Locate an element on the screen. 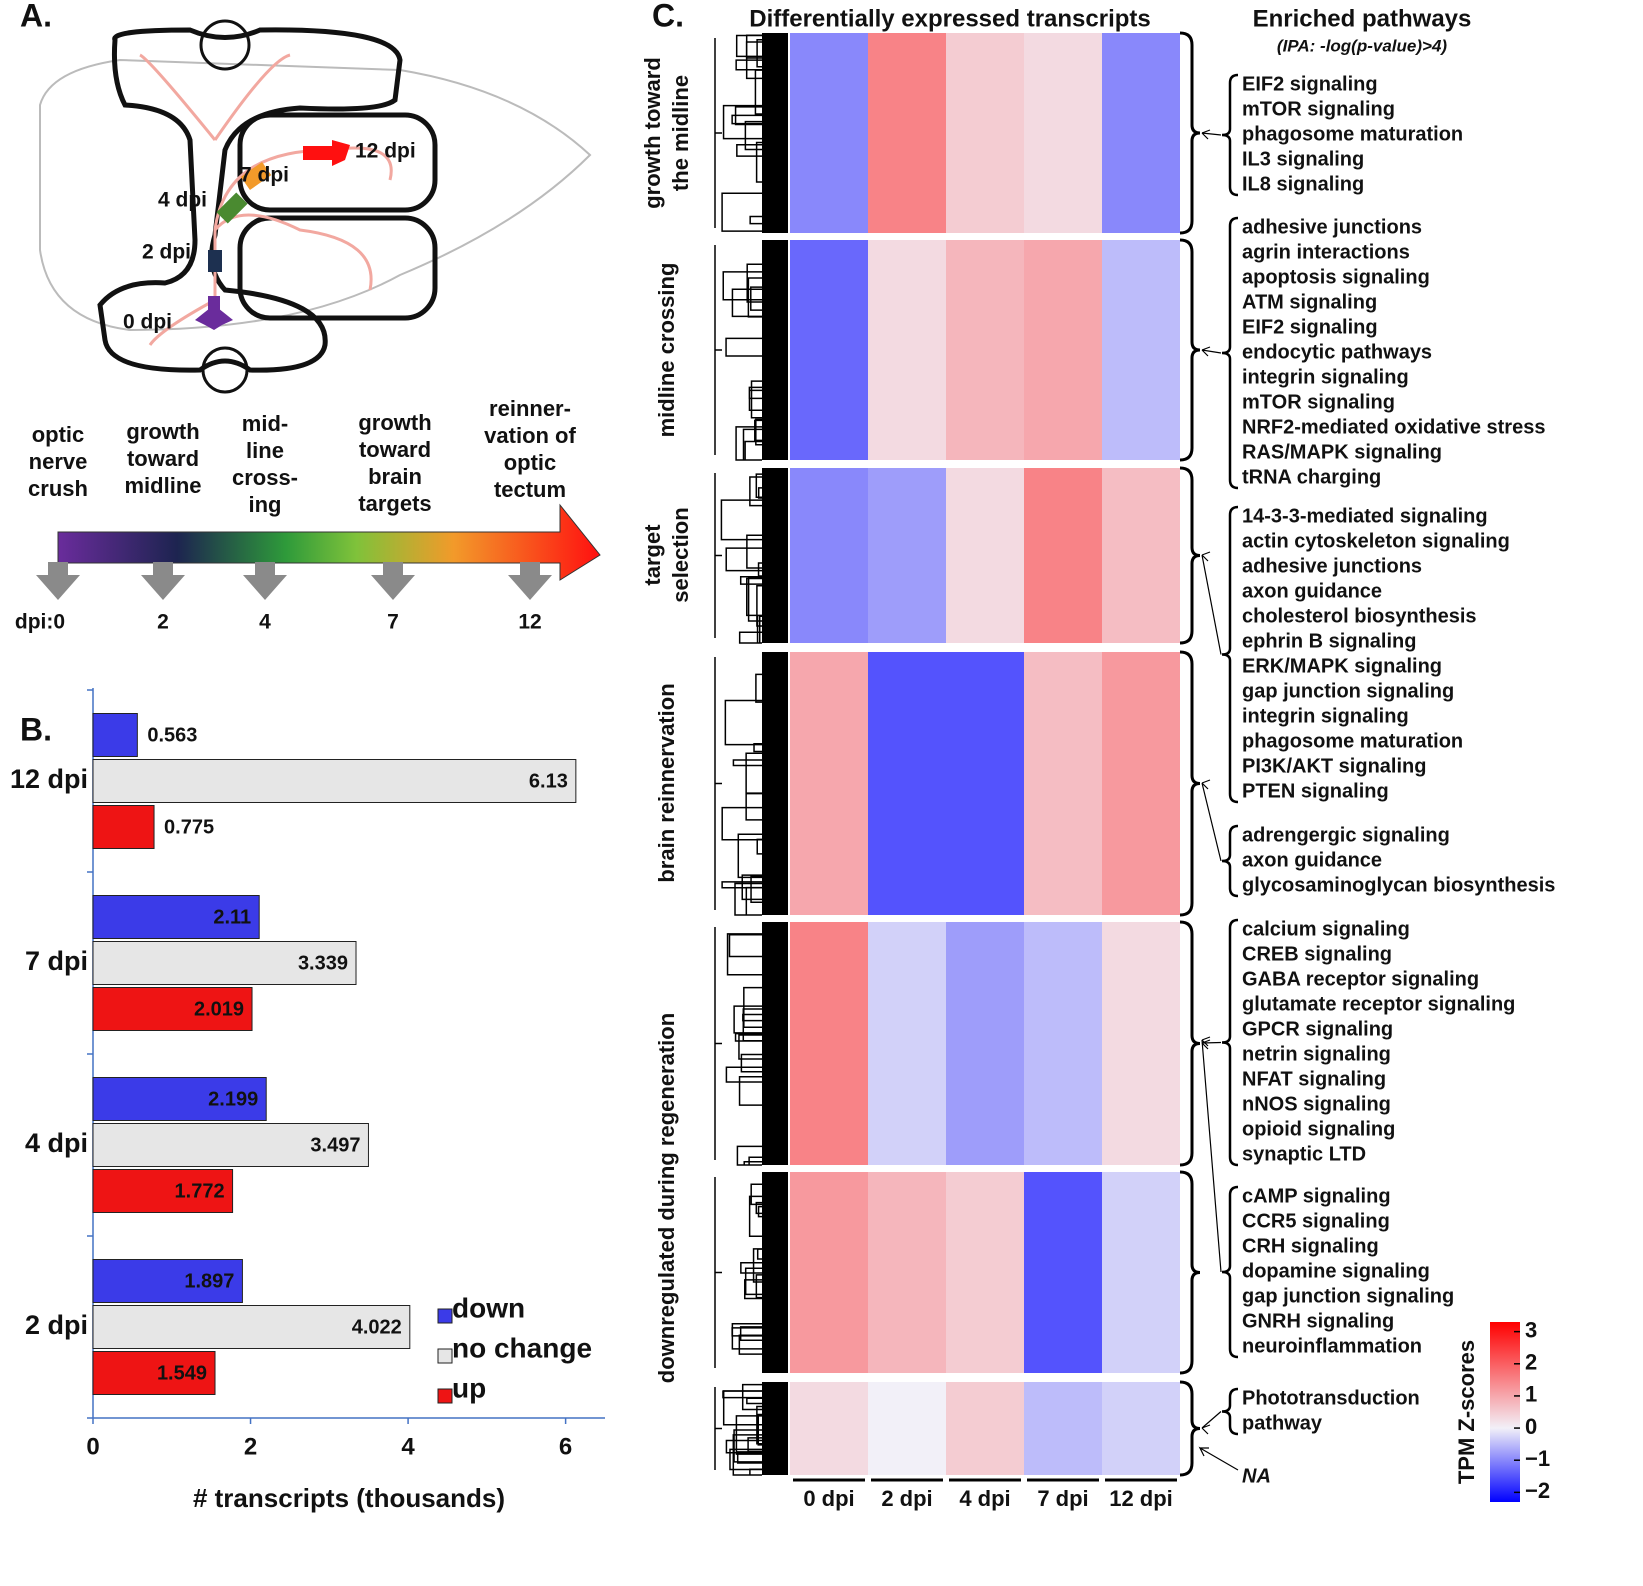 This screenshot has height=1586, width=1643. eye-bottom is located at coordinates (225, 370).